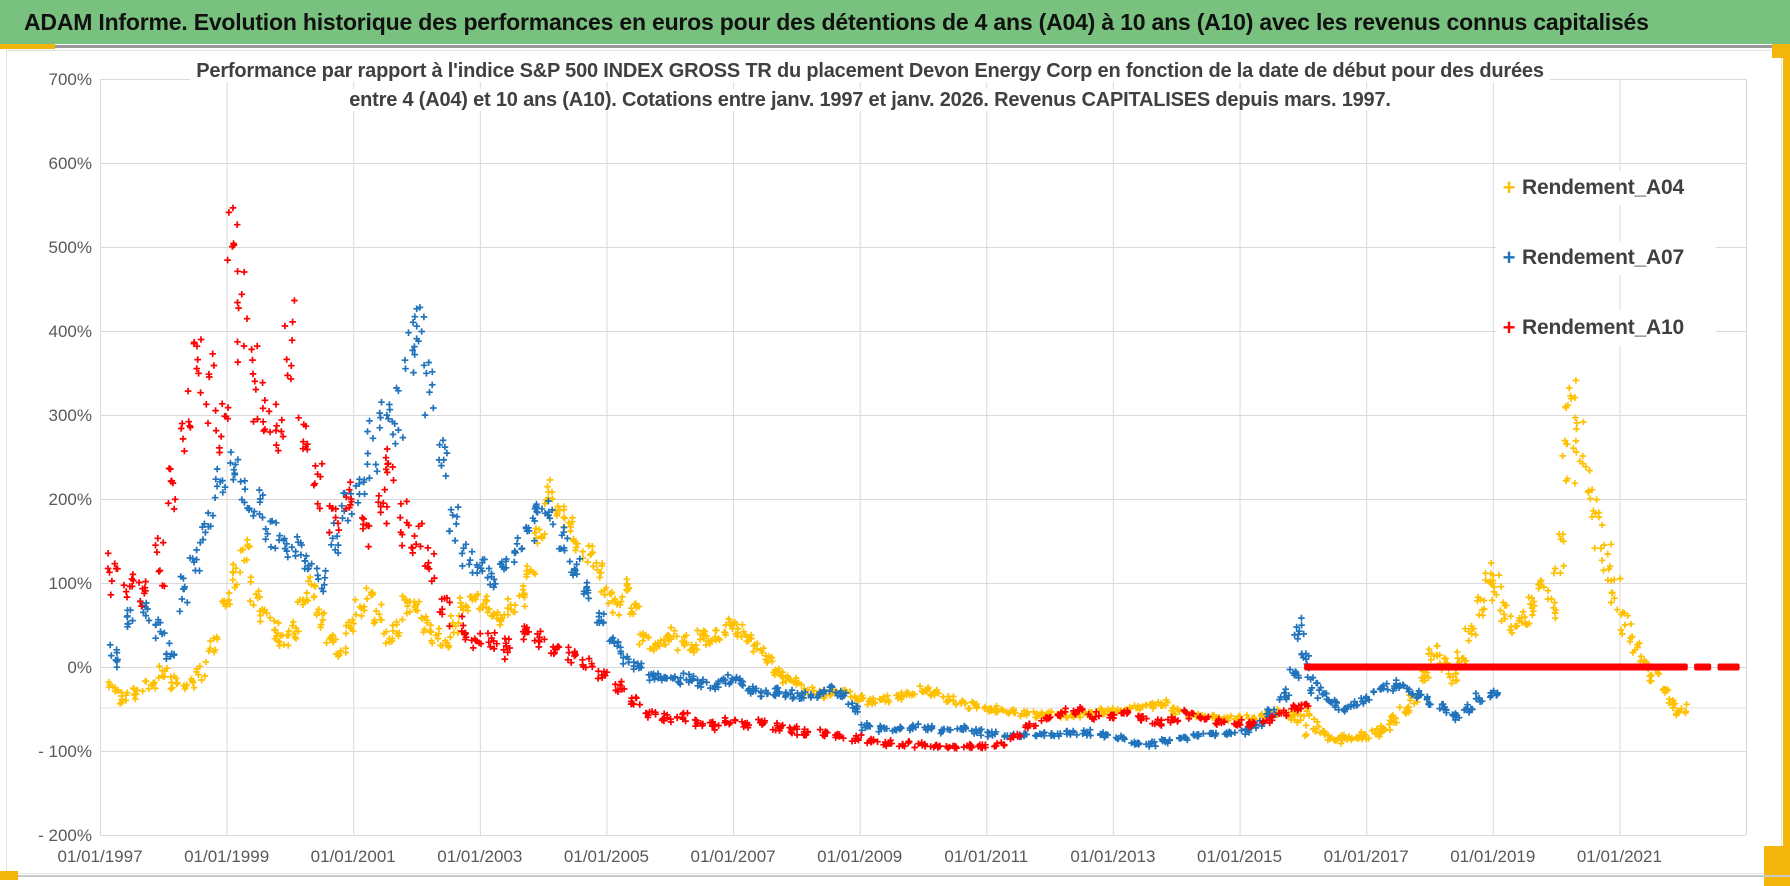 The height and width of the screenshot is (886, 1790). What do you see at coordinates (1781, 51) in the screenshot?
I see `accent-tab-top-right` at bounding box center [1781, 51].